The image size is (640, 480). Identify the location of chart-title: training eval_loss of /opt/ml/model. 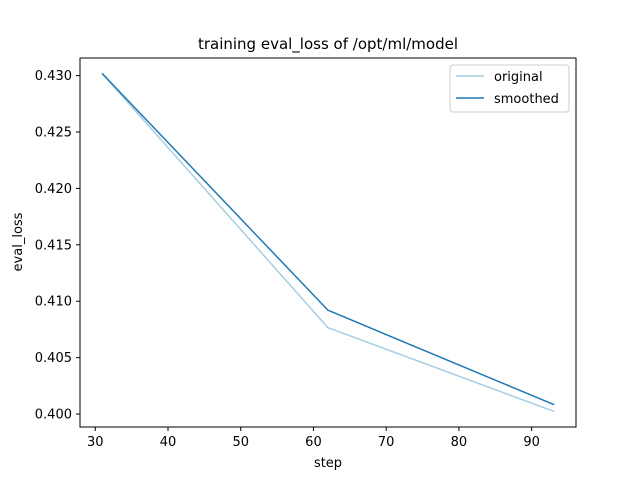
(328, 44).